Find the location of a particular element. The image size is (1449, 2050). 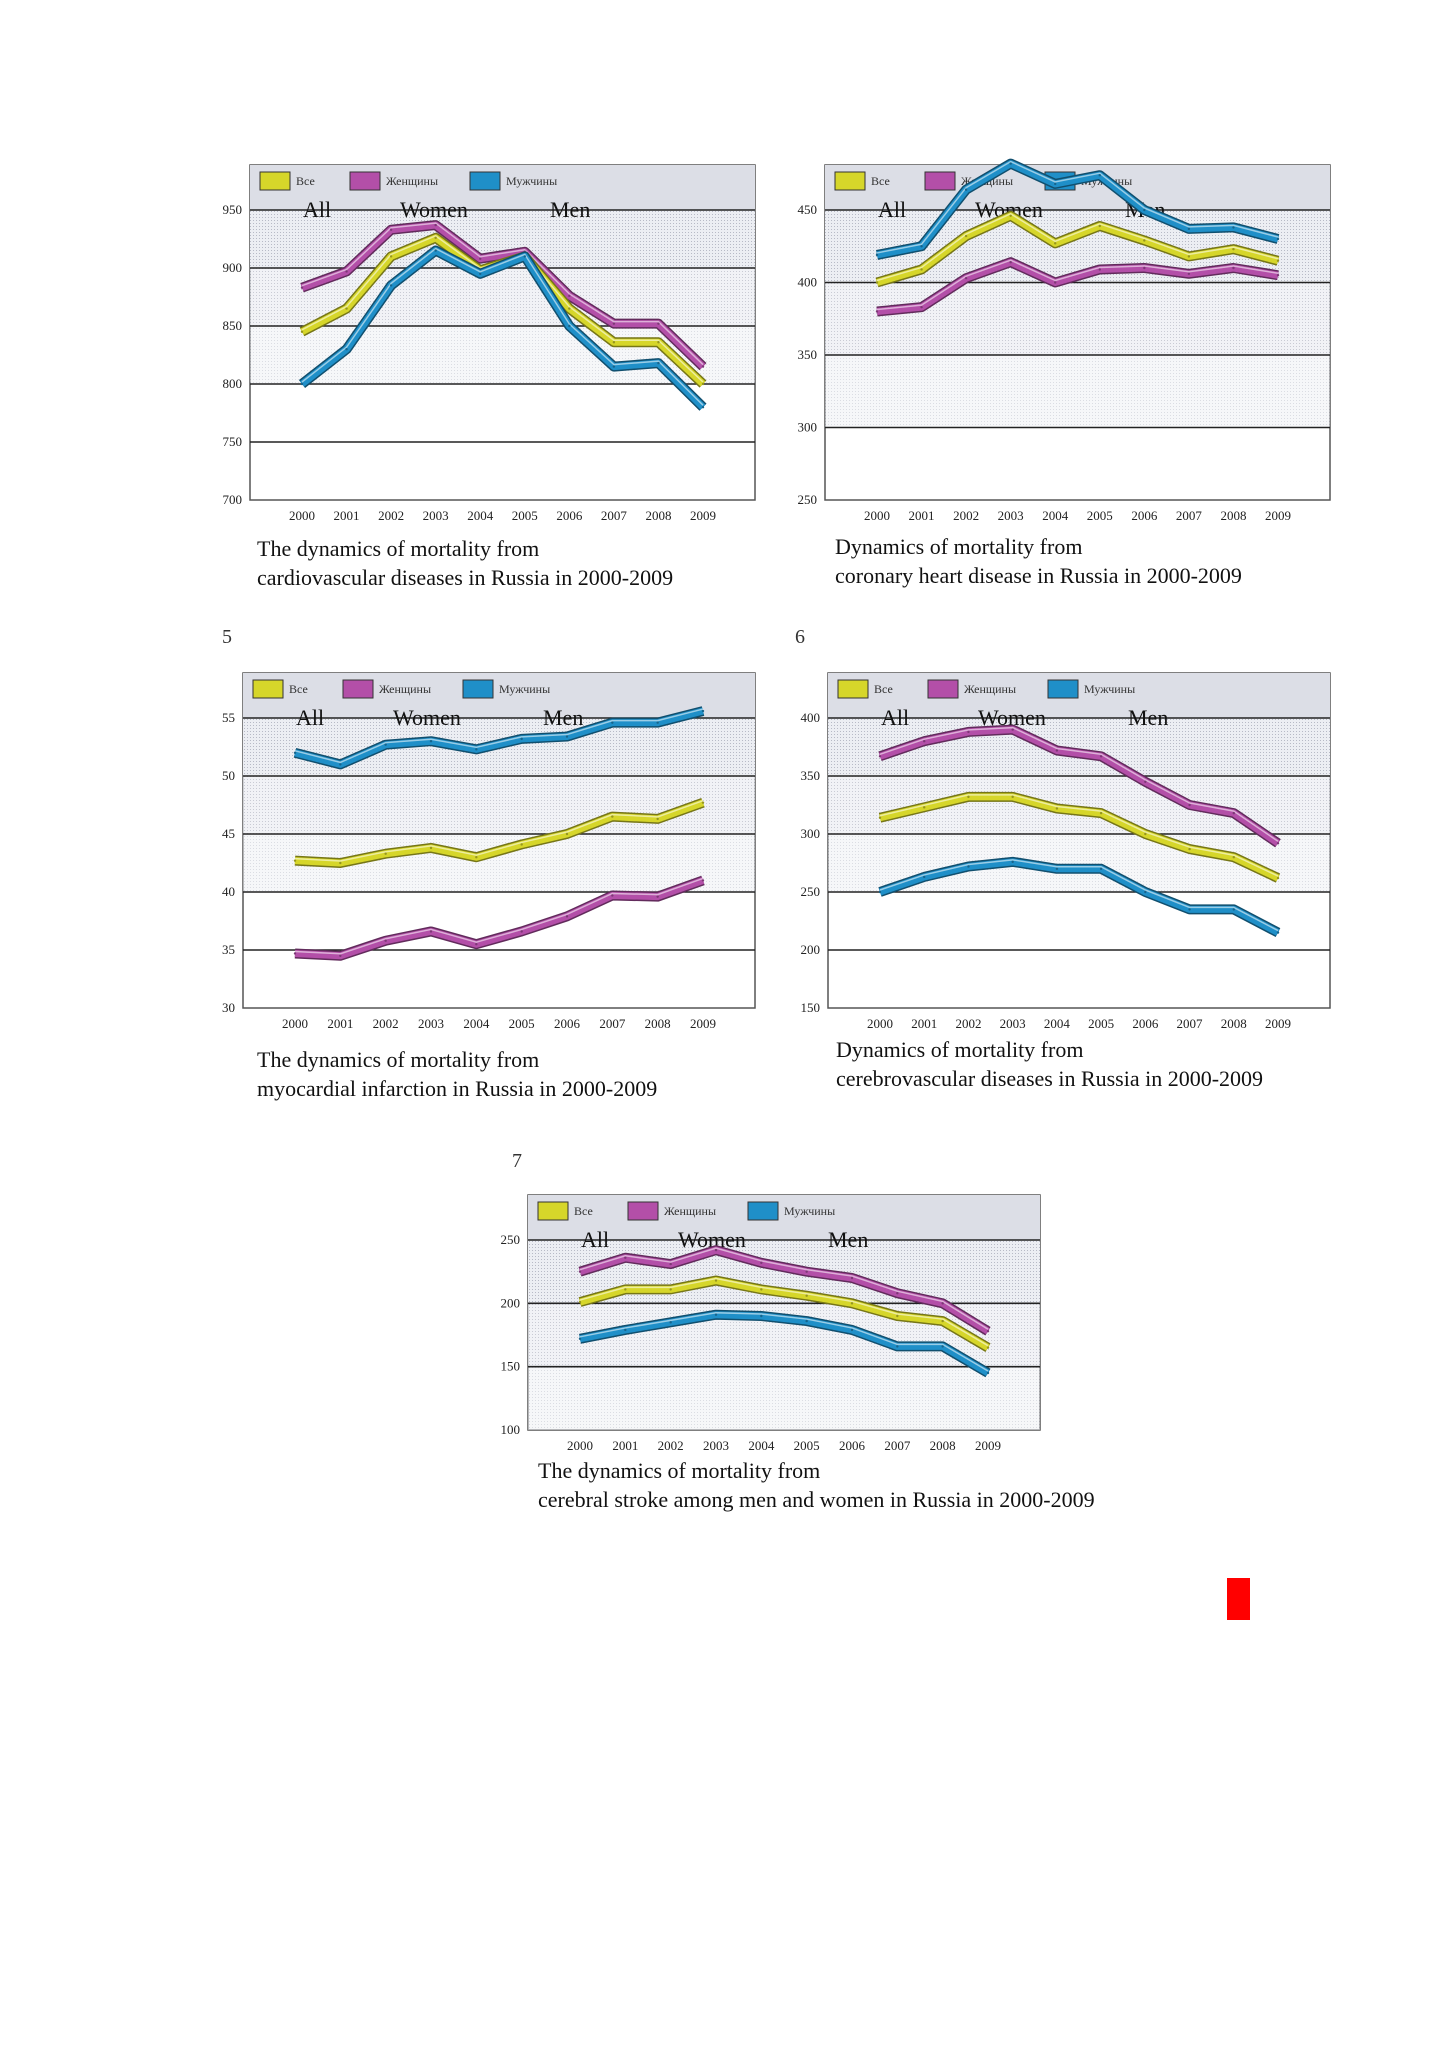

y-tick-label: 950 is located at coordinates (233, 209).